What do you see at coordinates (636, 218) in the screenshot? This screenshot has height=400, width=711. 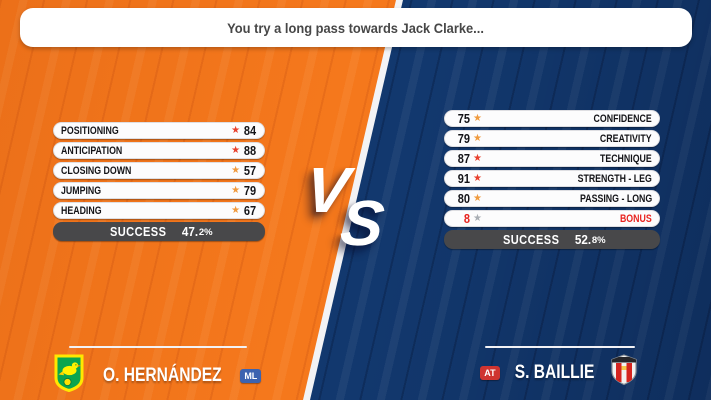 I see `stat-label: BONUS` at bounding box center [636, 218].